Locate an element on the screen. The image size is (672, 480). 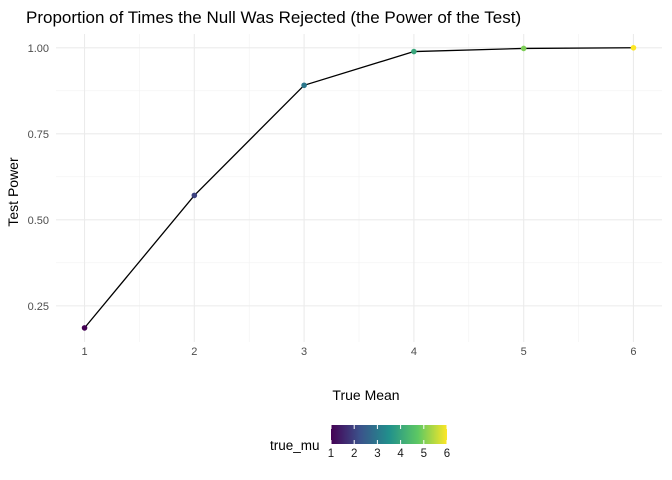
x-tick-label: 6 is located at coordinates (633, 352).